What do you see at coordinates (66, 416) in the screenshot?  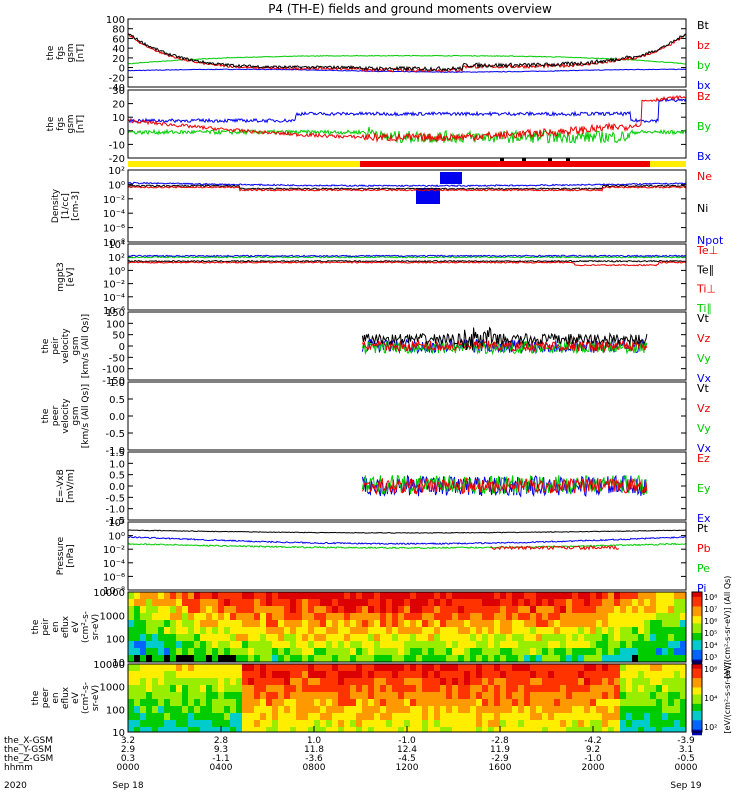 I see `panel-ylabel: velocity` at bounding box center [66, 416].